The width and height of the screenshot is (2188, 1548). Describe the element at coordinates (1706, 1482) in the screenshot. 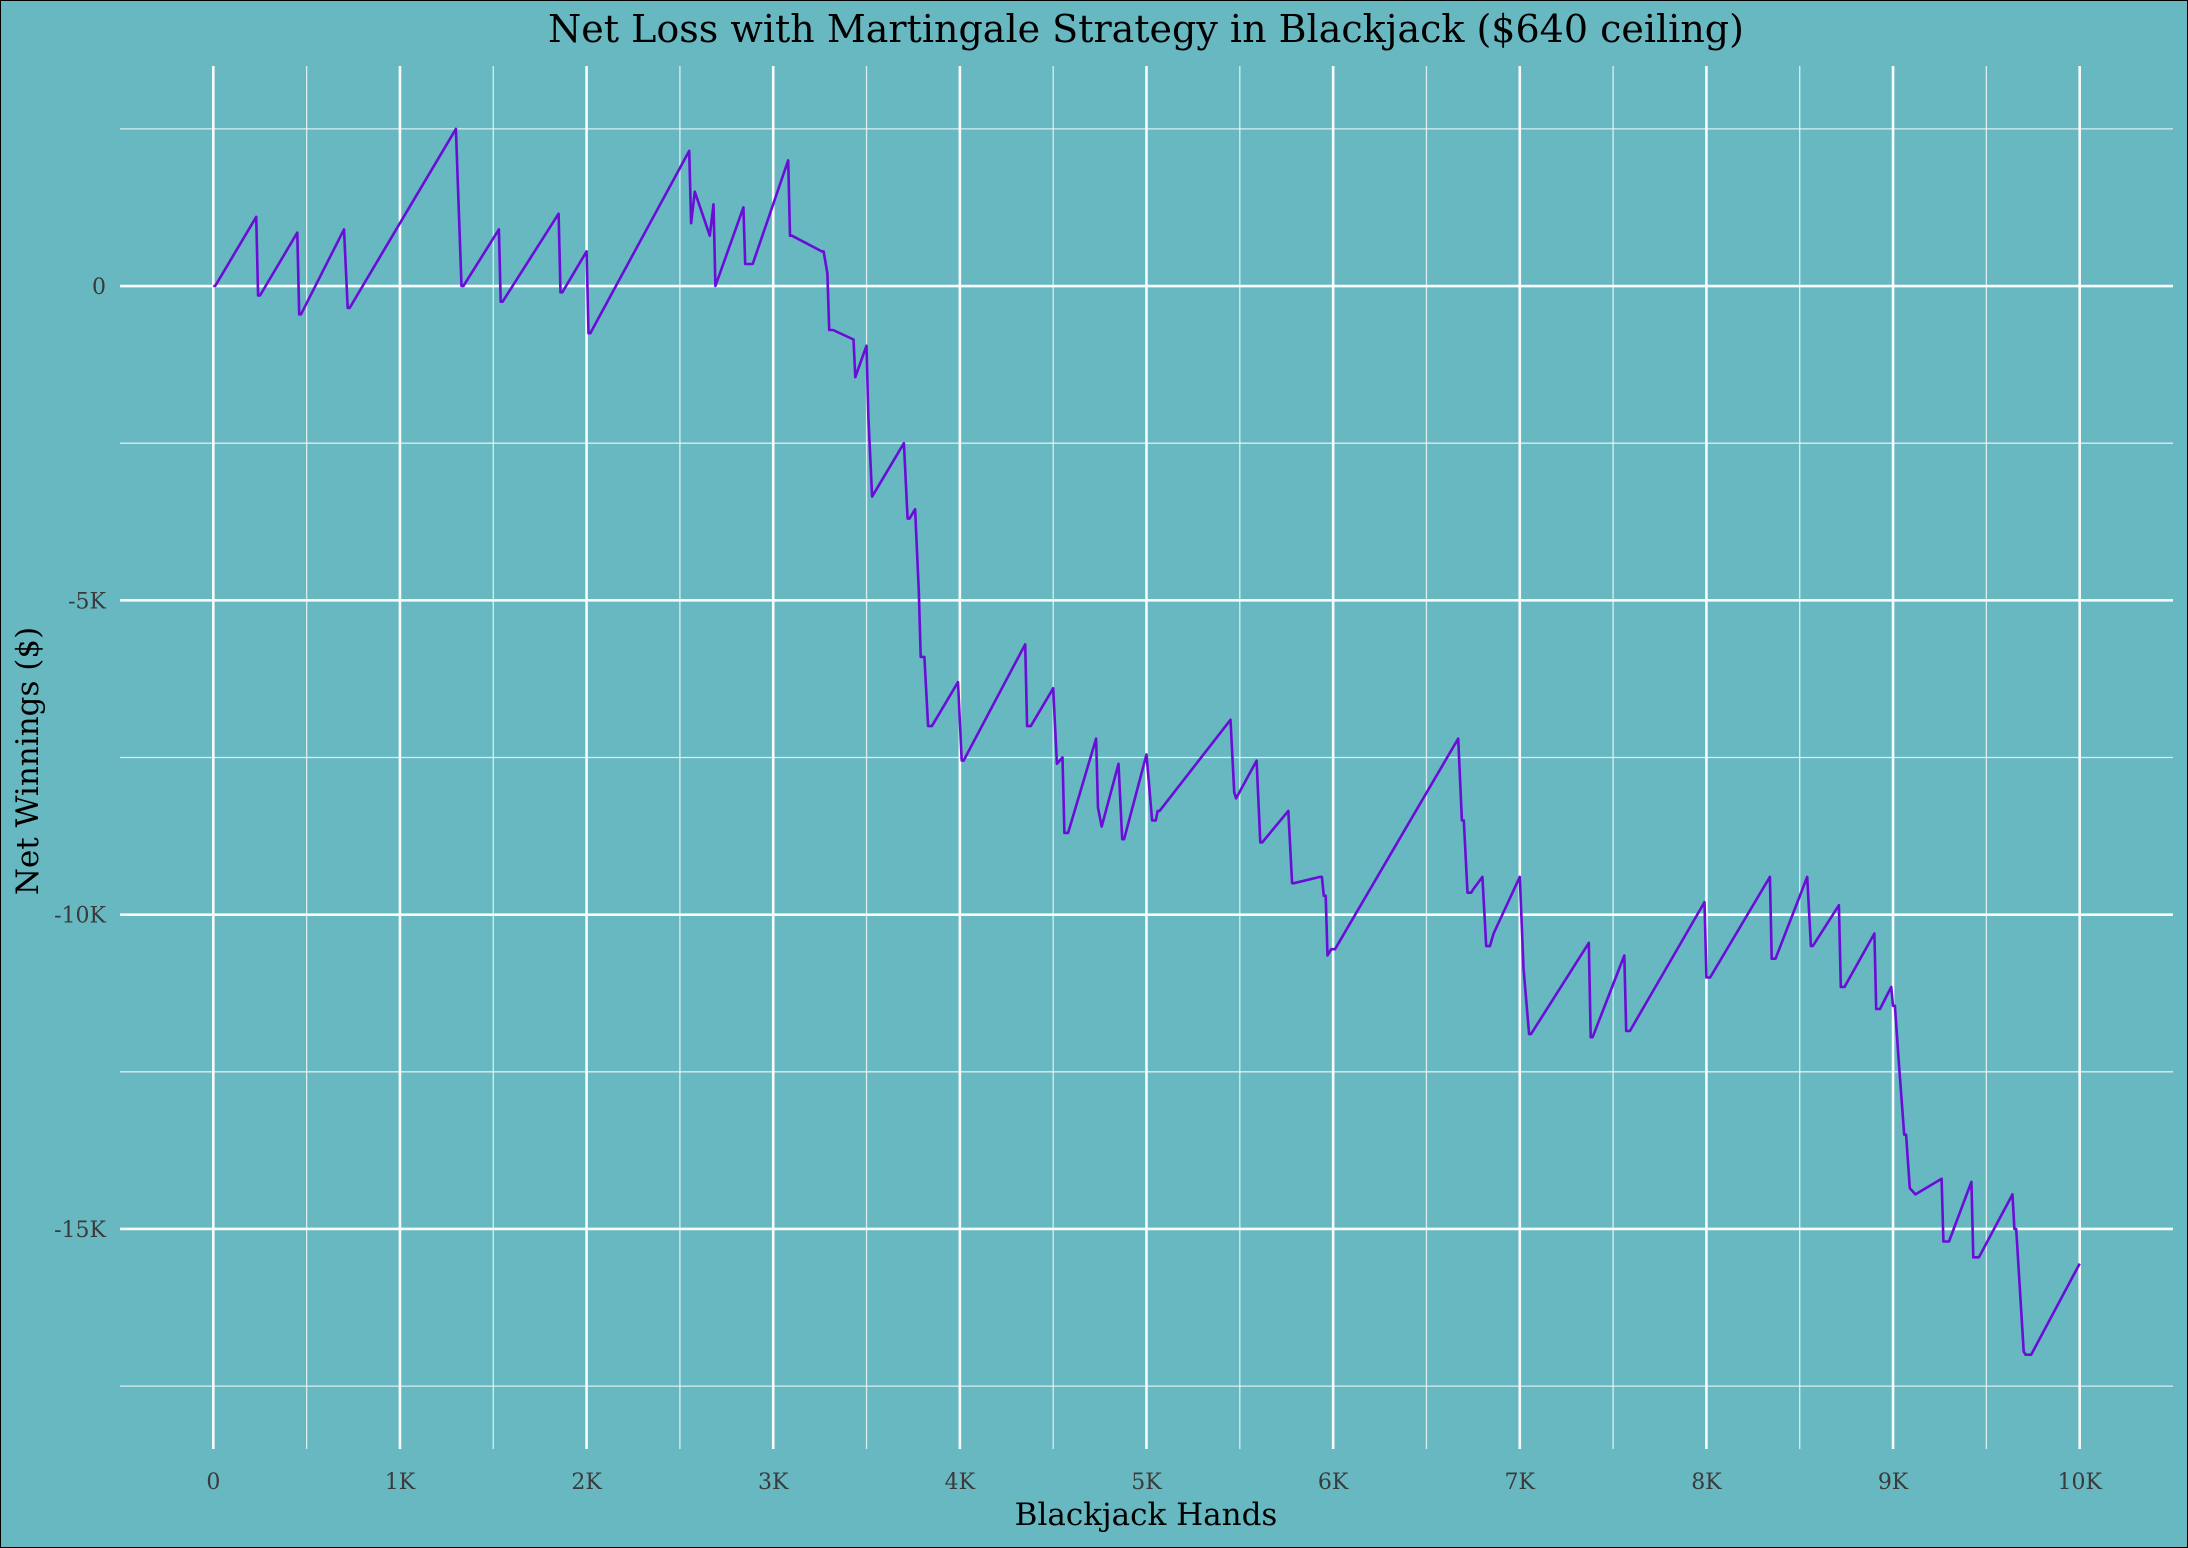

I see `x-tick-label: 8K` at that location.